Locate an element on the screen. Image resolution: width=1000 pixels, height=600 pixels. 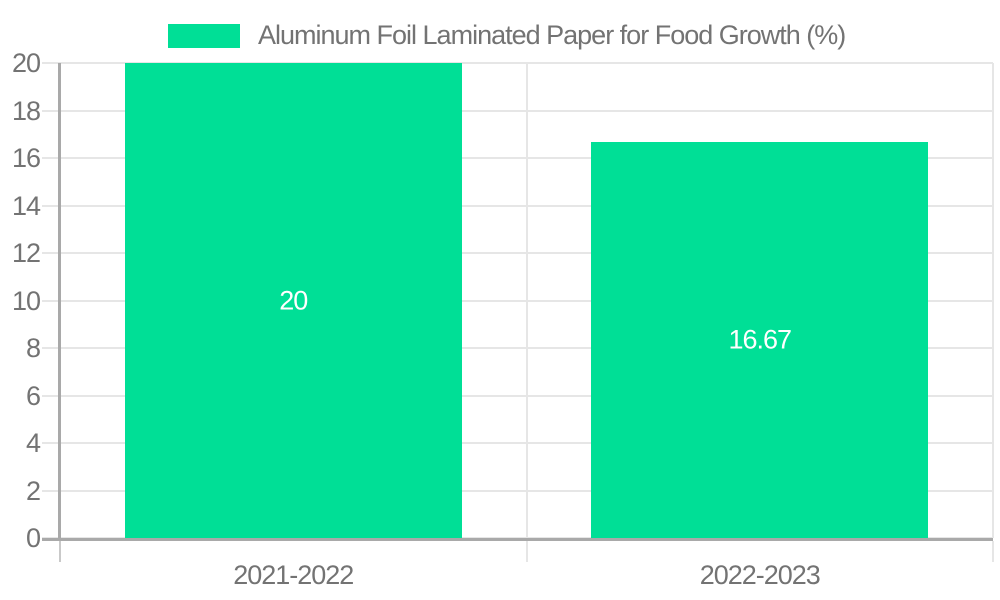
y-axis-tick-label: 12 is located at coordinates (26, 253).